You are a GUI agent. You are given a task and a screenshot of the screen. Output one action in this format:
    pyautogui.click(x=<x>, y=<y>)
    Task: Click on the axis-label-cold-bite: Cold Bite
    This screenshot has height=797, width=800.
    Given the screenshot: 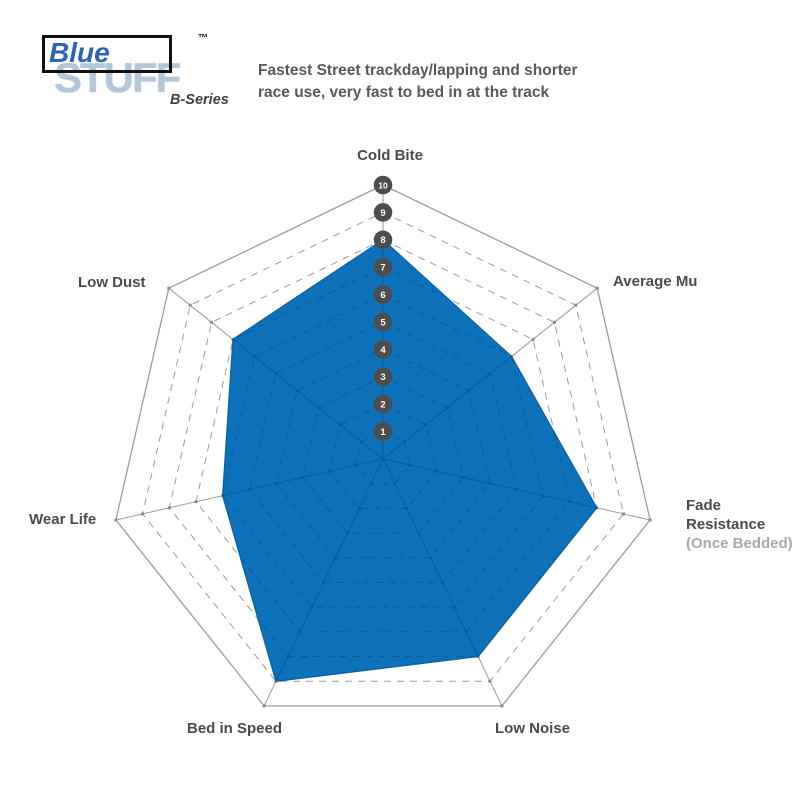 What is the action you would take?
    pyautogui.click(x=390, y=155)
    